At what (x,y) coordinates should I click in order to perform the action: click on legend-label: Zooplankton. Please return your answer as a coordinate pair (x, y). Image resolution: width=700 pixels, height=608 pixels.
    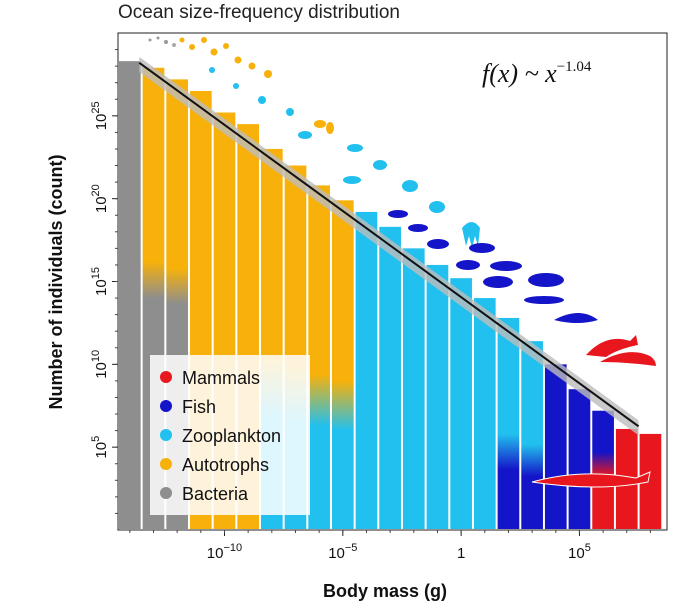
    Looking at the image, I should click on (231, 436).